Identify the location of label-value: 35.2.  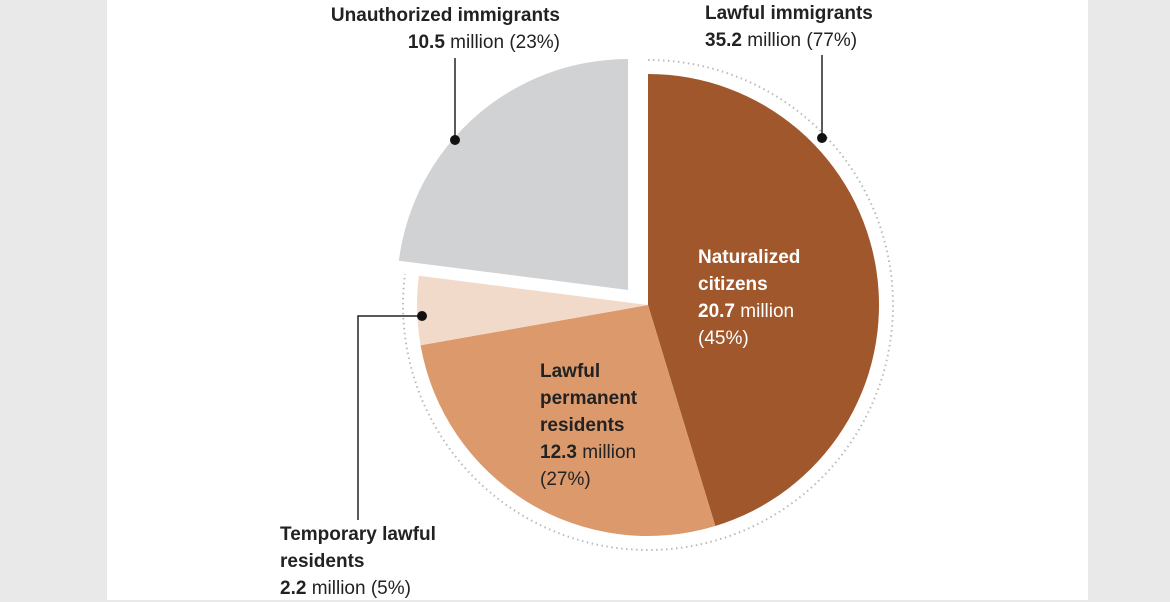
(723, 40).